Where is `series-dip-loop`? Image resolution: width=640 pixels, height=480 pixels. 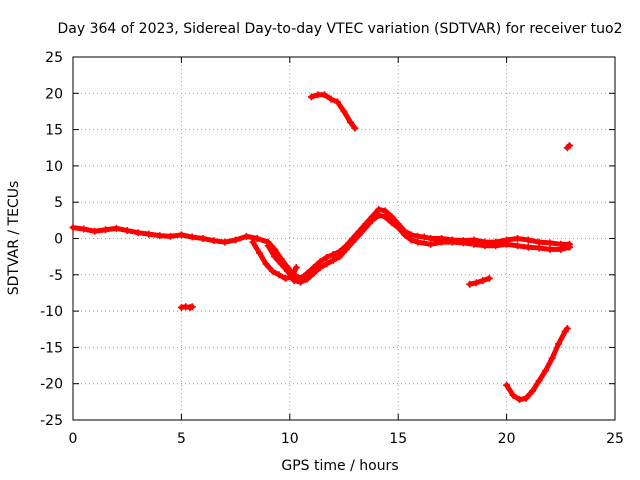 series-dip-loop is located at coordinates (274, 260).